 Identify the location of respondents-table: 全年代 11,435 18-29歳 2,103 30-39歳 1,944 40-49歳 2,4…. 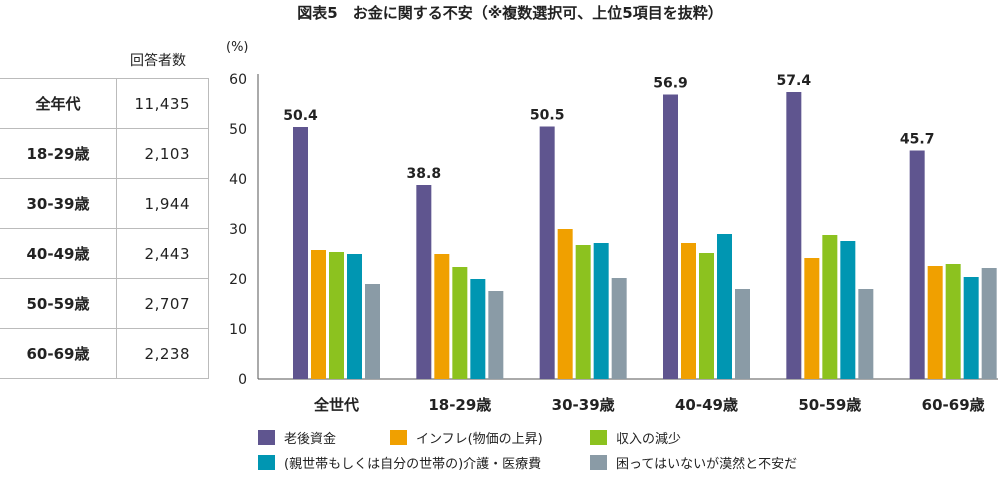
(104, 228).